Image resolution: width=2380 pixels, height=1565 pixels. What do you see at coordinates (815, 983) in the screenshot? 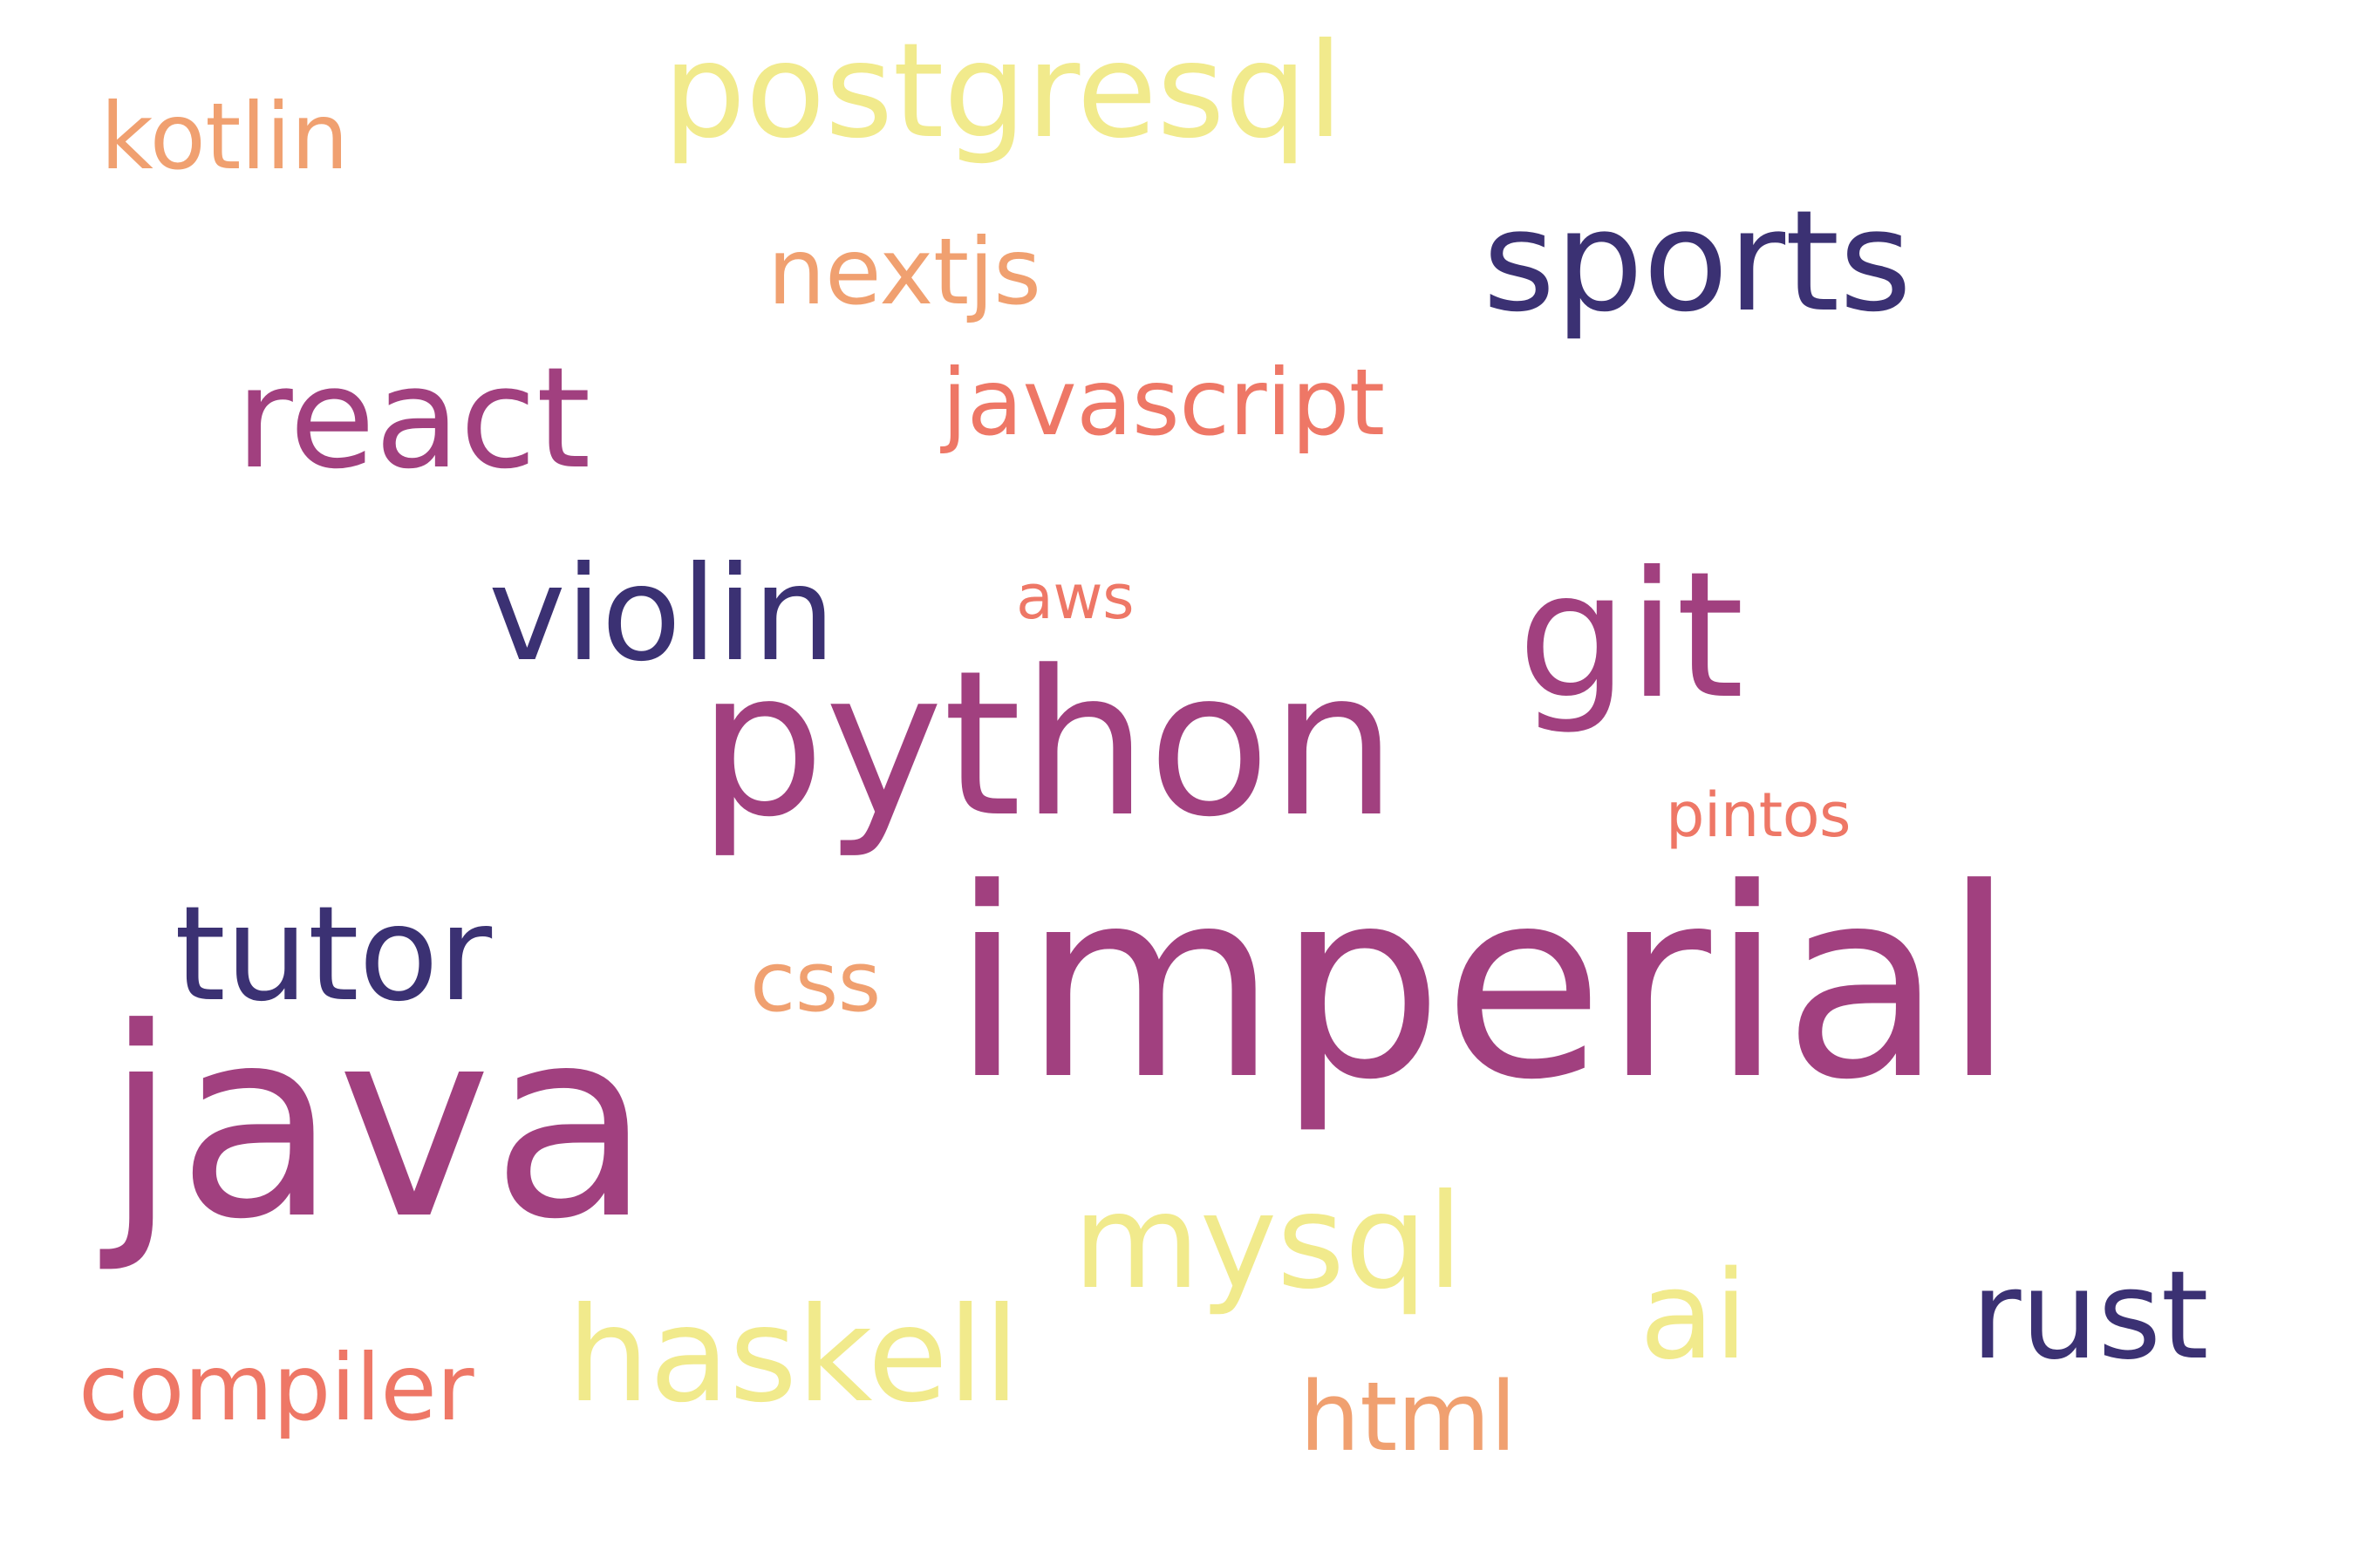
I see `word-css: css` at bounding box center [815, 983].